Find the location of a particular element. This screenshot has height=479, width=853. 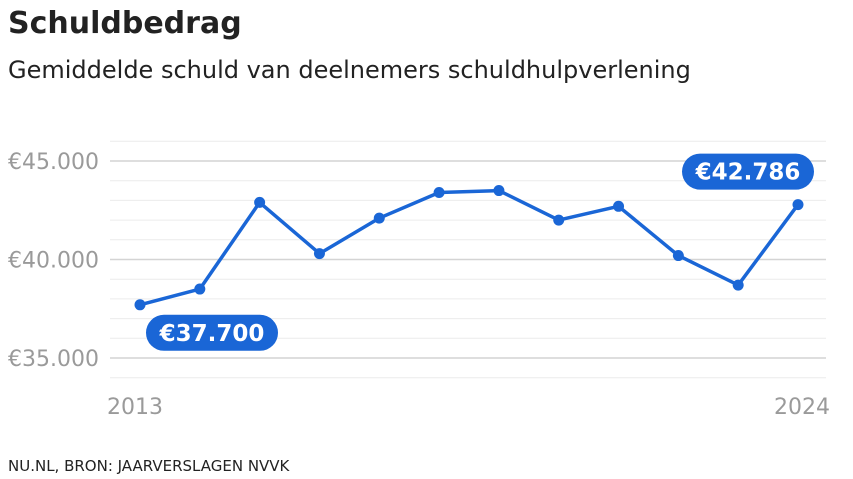

source-note: NU.NL, BRON: JAARVERSLAGEN NVVK is located at coordinates (149, 466).